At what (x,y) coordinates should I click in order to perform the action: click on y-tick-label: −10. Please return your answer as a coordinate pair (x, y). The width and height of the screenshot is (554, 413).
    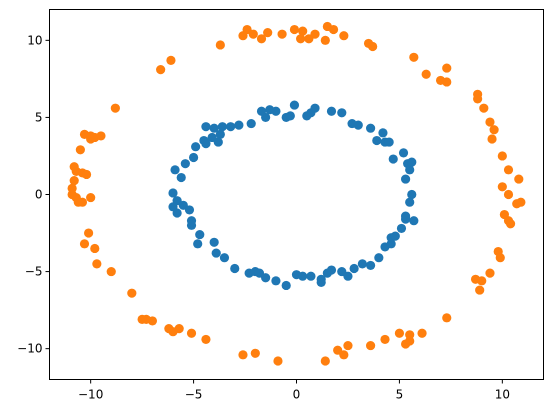
    Looking at the image, I should click on (29, 349).